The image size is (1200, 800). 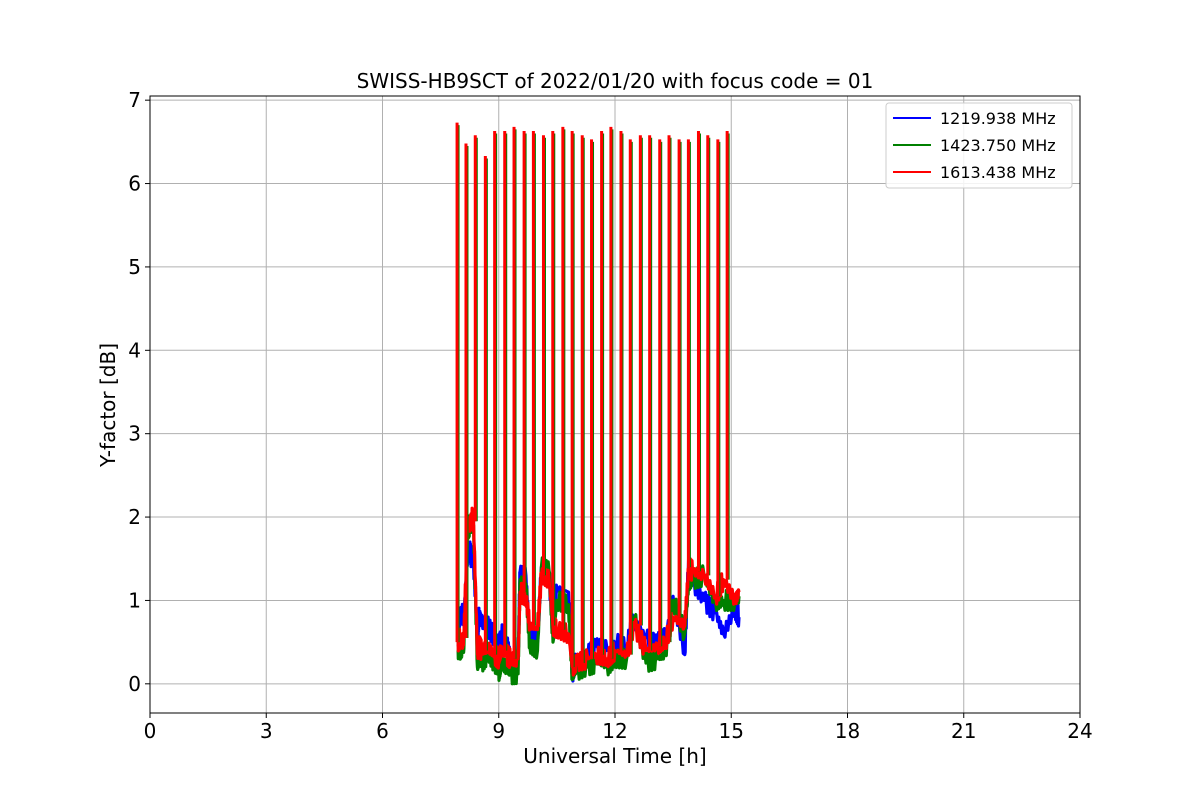 I want to click on y-axis-label: Y-factor [dB], so click(x=108, y=405).